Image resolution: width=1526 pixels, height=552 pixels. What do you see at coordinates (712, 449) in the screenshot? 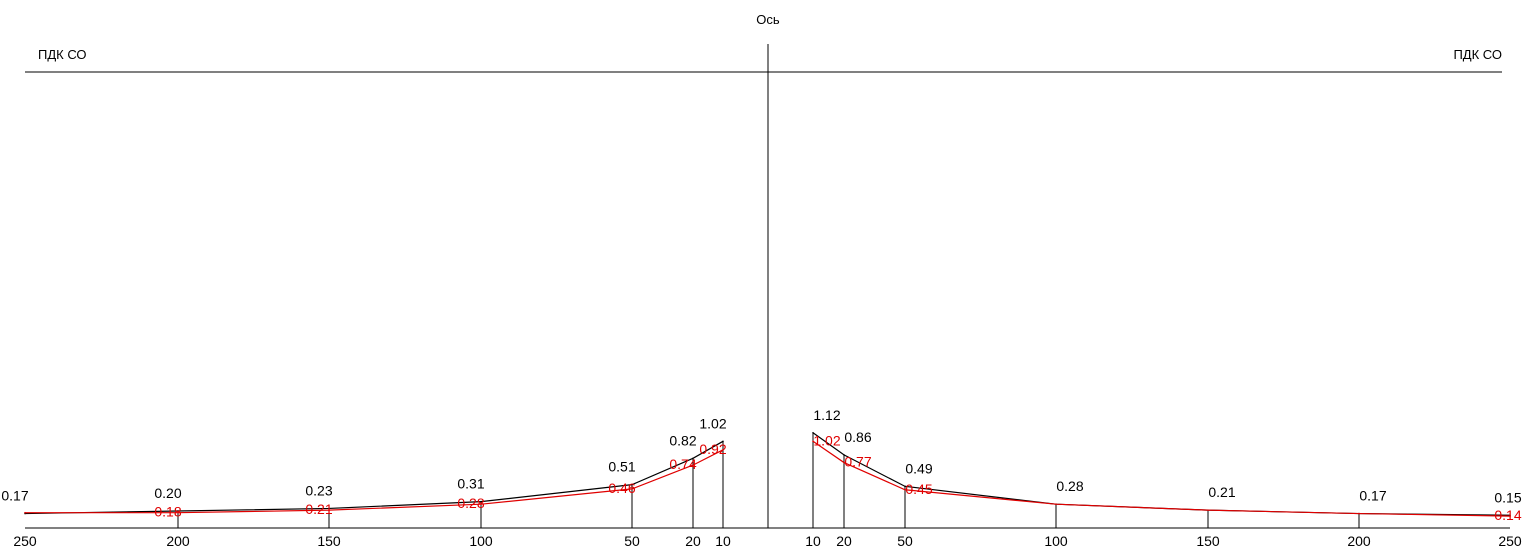
I see `series-2-data-label-left: 0.92` at bounding box center [712, 449].